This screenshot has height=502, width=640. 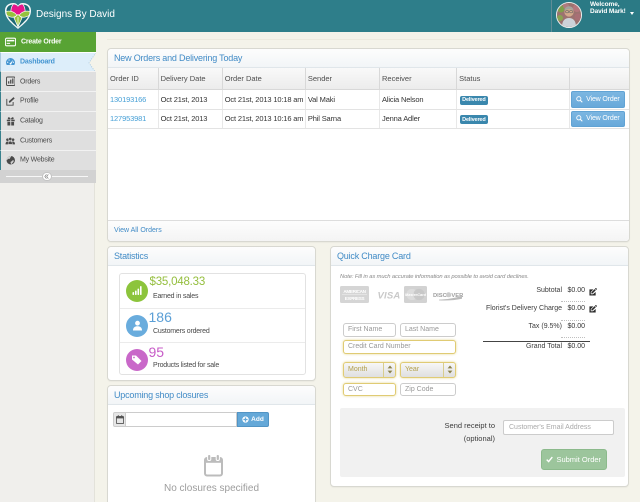 I want to click on svg-text: EXPRESS, so click(x=354, y=297).